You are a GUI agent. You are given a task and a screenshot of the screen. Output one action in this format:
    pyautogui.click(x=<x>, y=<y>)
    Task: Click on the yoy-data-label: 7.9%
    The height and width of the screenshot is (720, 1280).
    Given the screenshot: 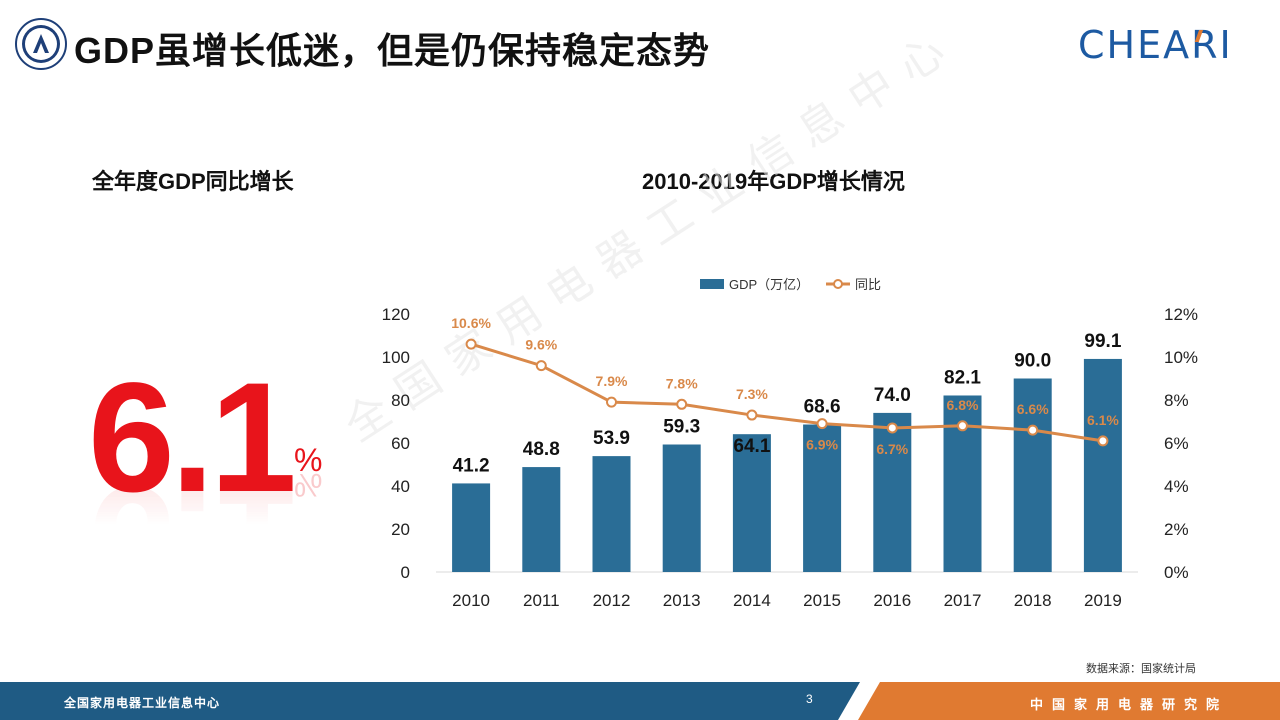 What is the action you would take?
    pyautogui.click(x=612, y=381)
    